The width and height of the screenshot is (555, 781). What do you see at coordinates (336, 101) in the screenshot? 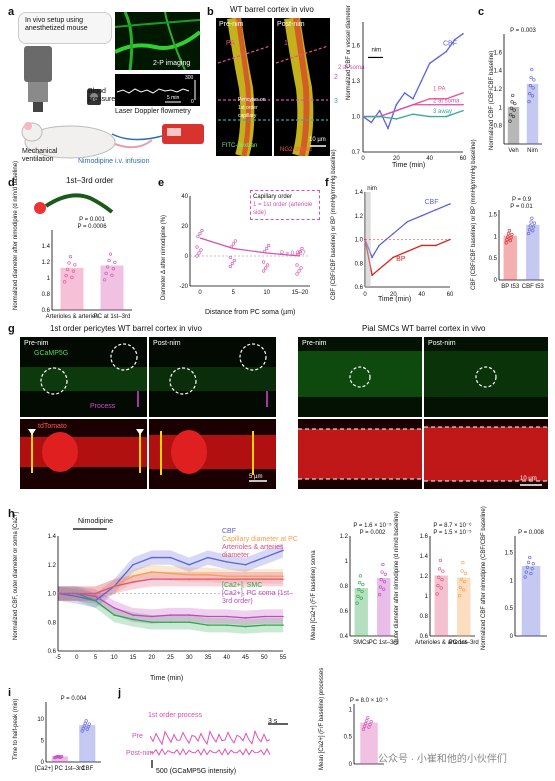
I see `b-three-label: 3` at bounding box center [336, 101].